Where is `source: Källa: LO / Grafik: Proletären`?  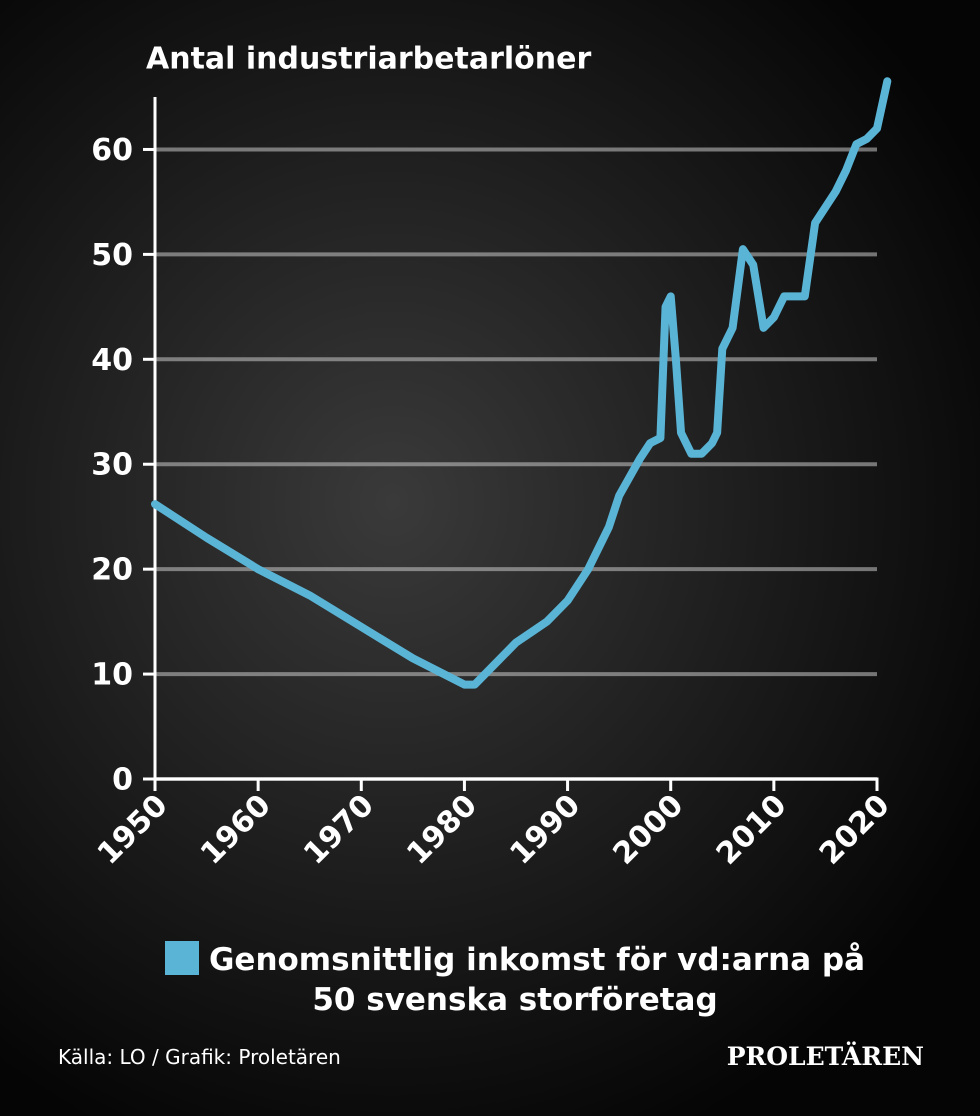
source: Källa: LO / Grafik: Proletären is located at coordinates (199, 1057).